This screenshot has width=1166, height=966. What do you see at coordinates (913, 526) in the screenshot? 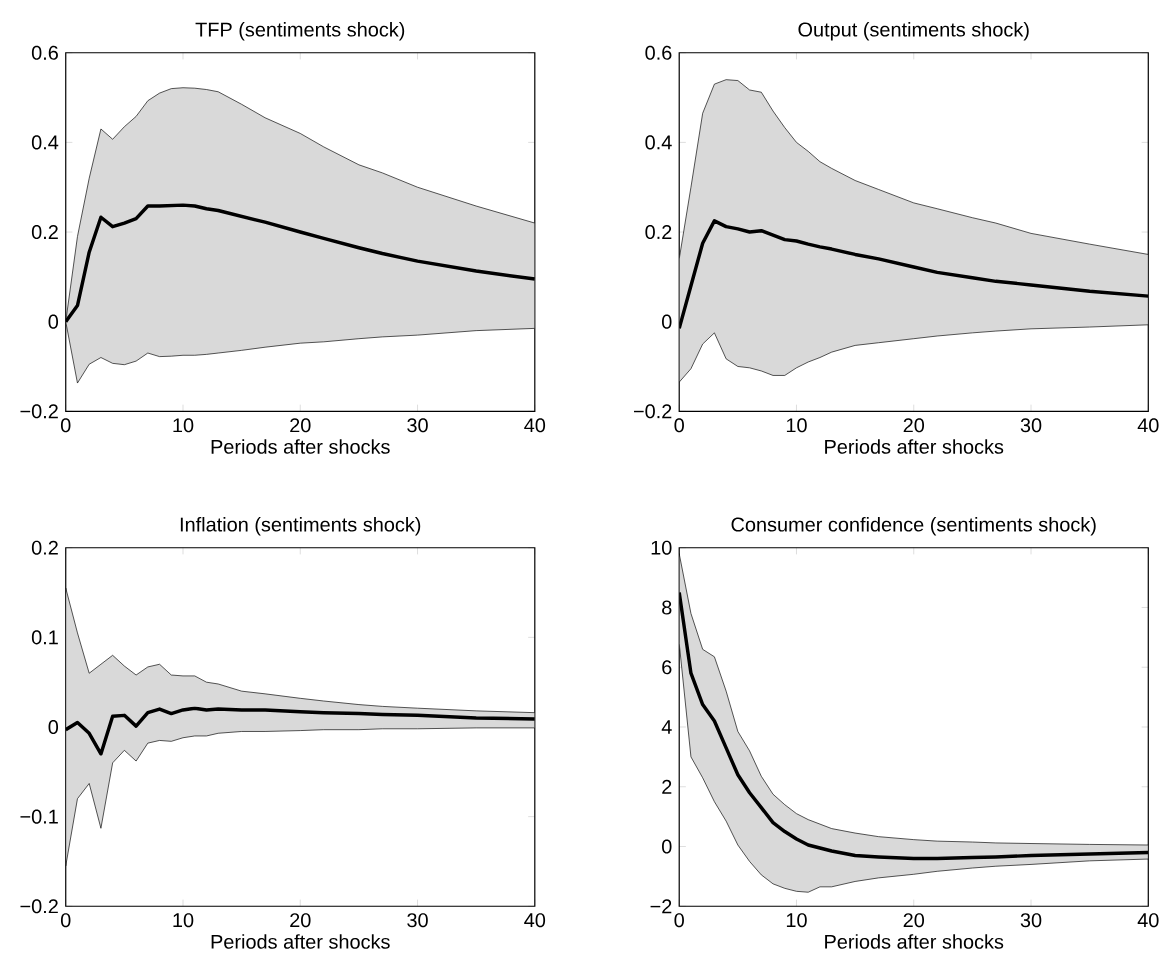
I see `chart-title: Consumer confidence (sentiments shock)` at bounding box center [913, 526].